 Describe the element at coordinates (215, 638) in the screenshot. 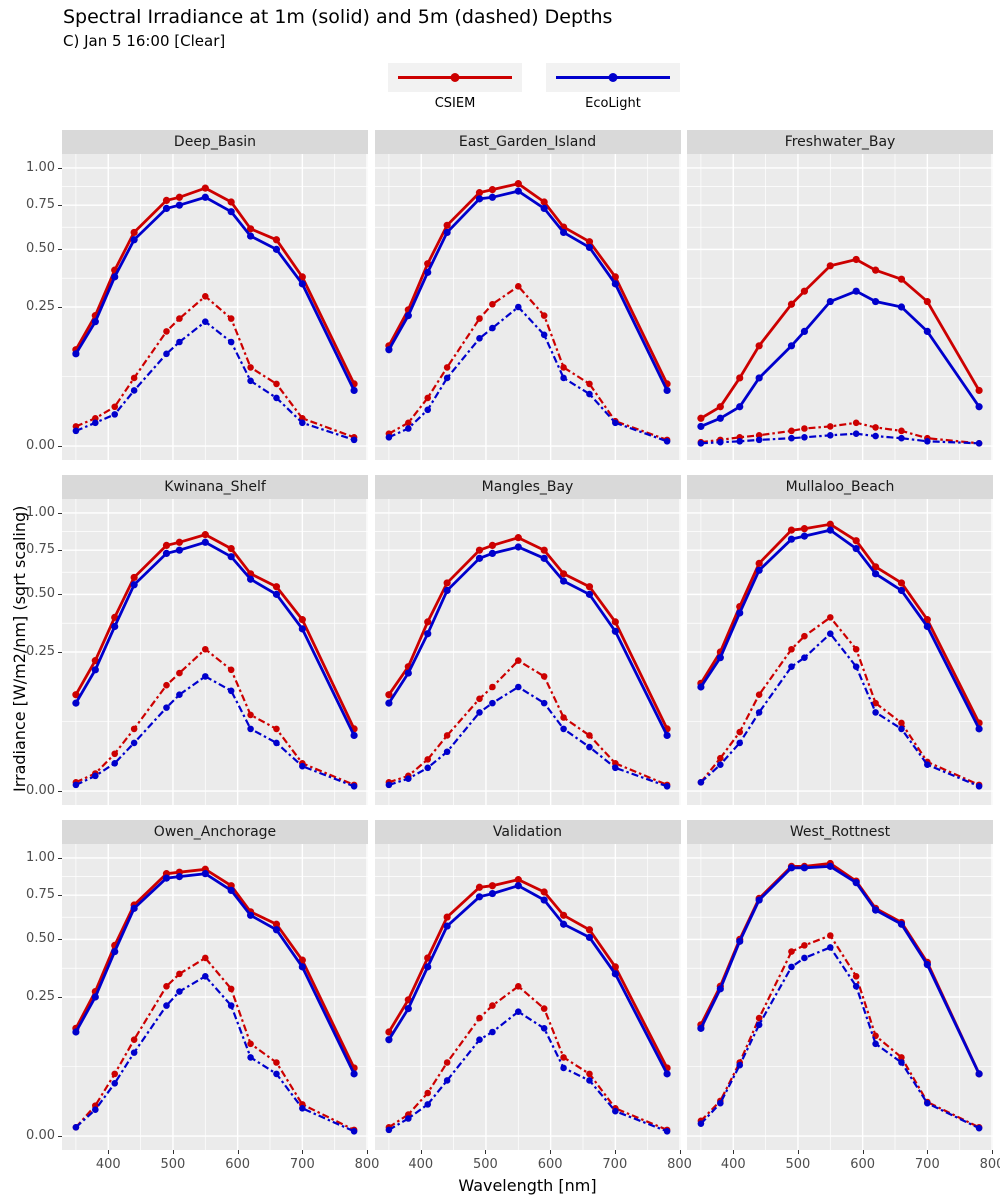

I see `series-ecolight-1m-kwinana_shelf` at that location.